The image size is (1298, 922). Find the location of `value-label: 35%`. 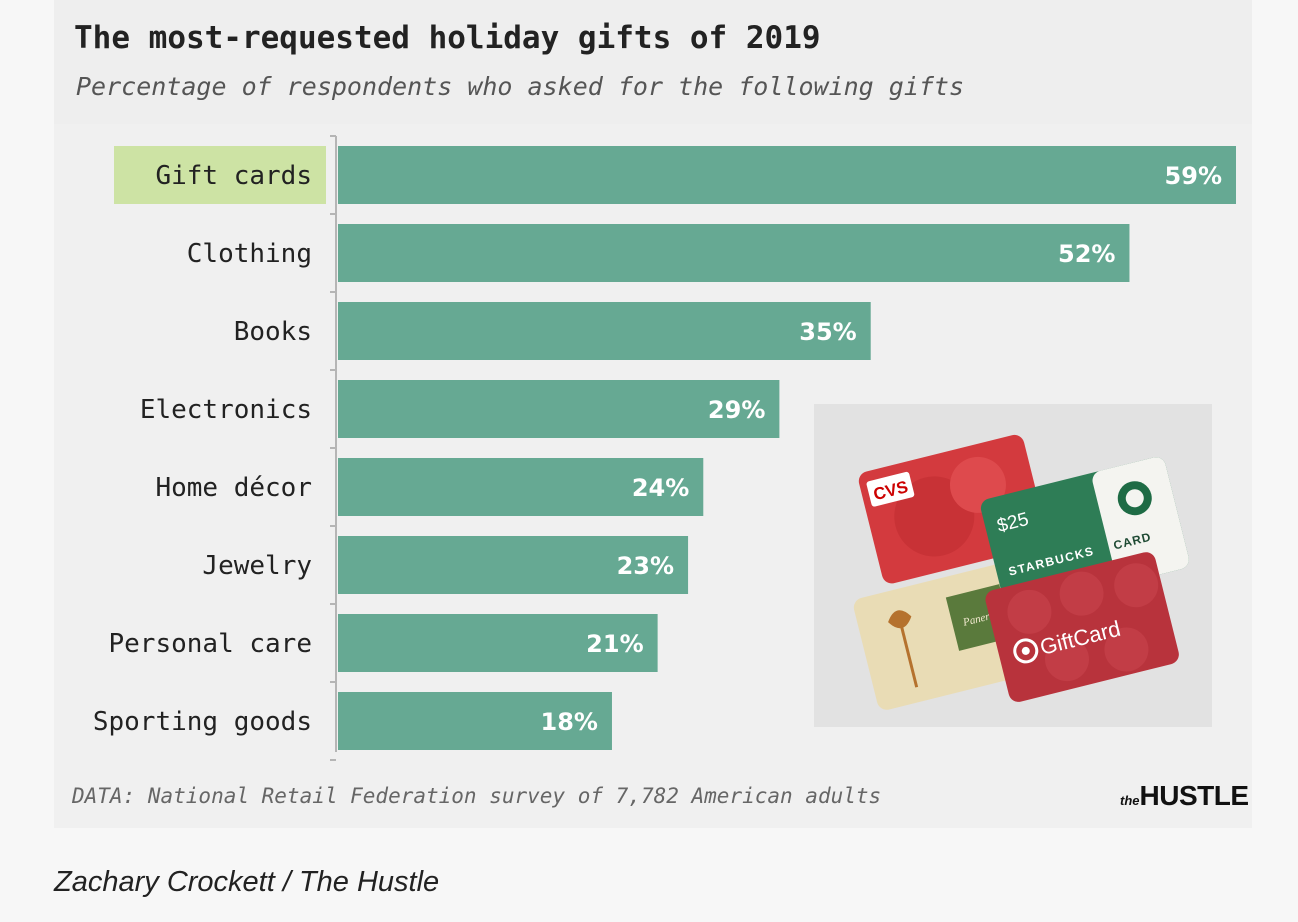

value-label: 35% is located at coordinates (827, 332).